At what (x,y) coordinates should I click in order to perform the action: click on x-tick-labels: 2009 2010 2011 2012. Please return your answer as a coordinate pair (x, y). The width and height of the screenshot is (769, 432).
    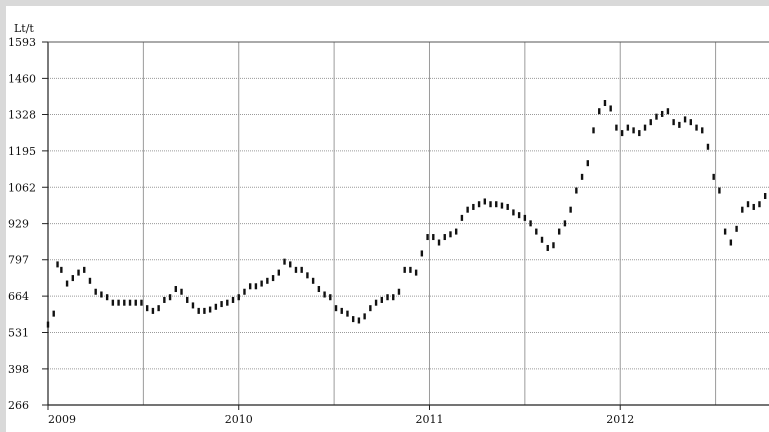
    Looking at the image, I should click on (341, 419).